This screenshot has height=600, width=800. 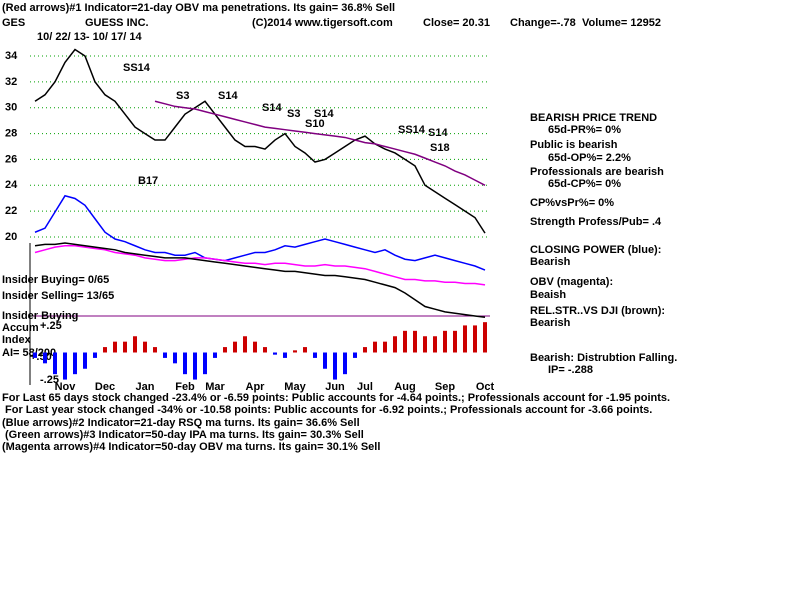 I want to click on status-text: 65d-CP%= 0%, so click(x=584, y=184).